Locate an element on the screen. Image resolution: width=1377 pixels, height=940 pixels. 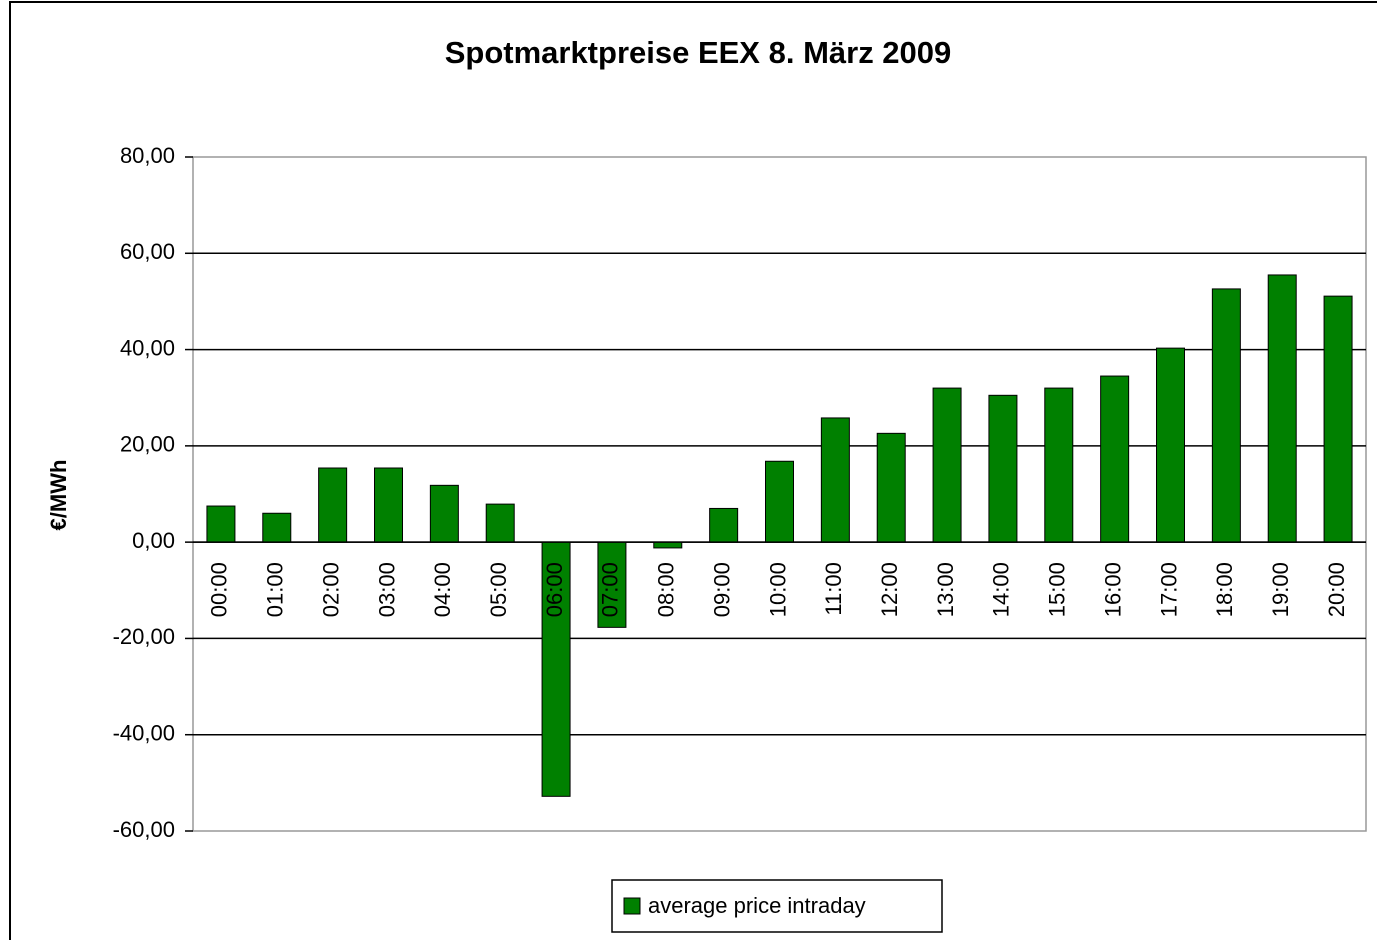
x-tick-label: 03:00 is located at coordinates (386, 589).